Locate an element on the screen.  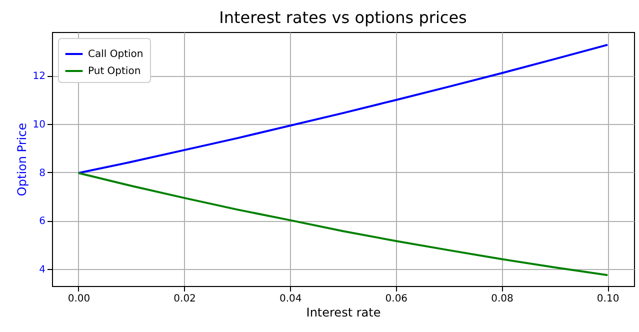
y-tick-label: 6 is located at coordinates (42, 222).